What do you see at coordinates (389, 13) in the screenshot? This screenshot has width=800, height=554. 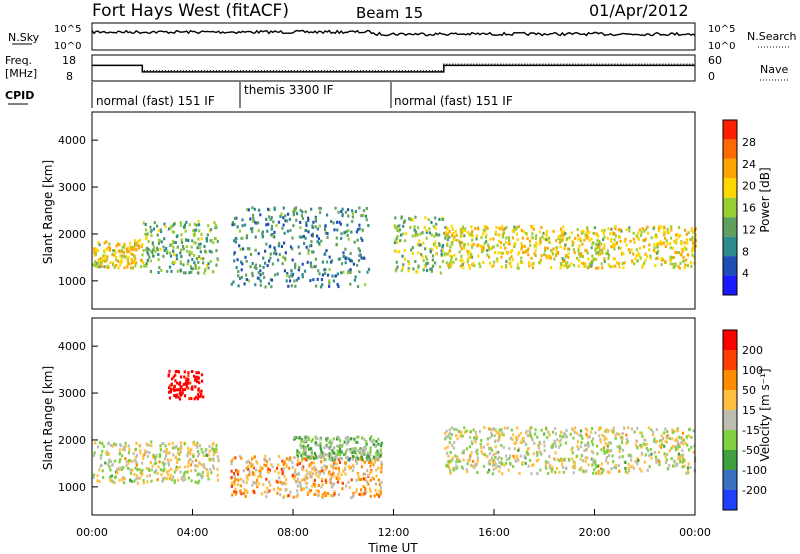 I see `beam-title: Beam 15` at bounding box center [389, 13].